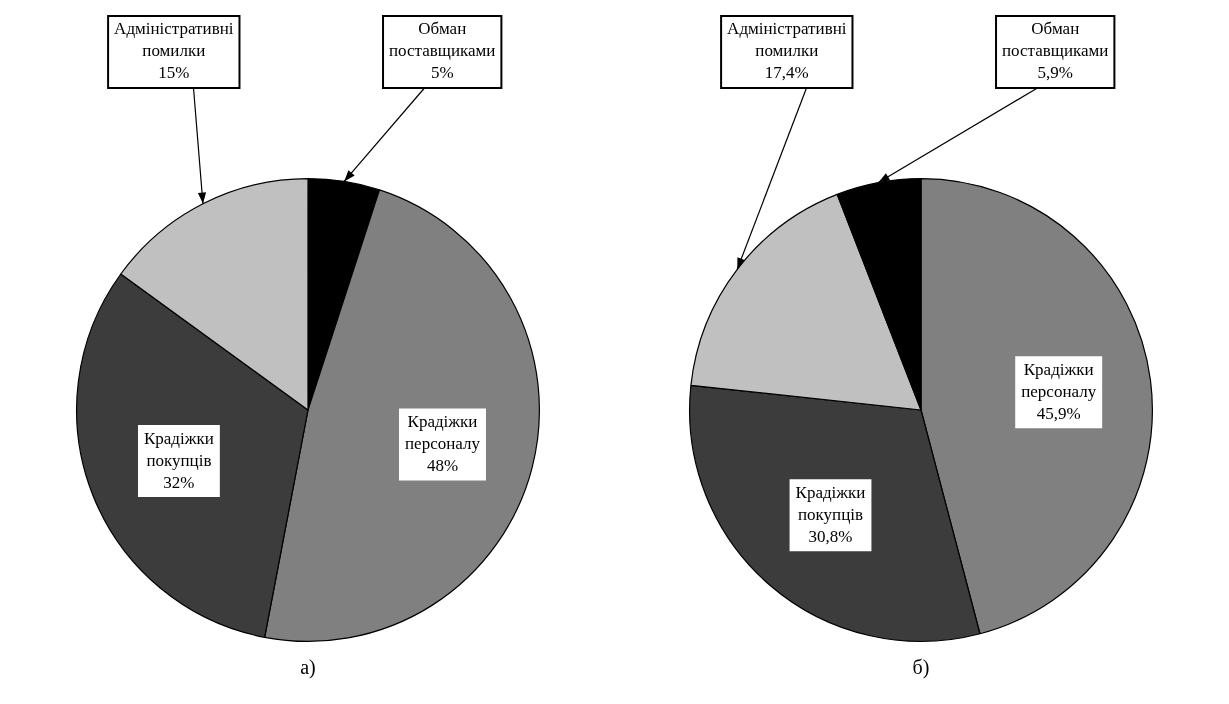 The image size is (1229, 704). What do you see at coordinates (1055, 73) in the screenshot?
I see `data-label: 5,9%` at bounding box center [1055, 73].